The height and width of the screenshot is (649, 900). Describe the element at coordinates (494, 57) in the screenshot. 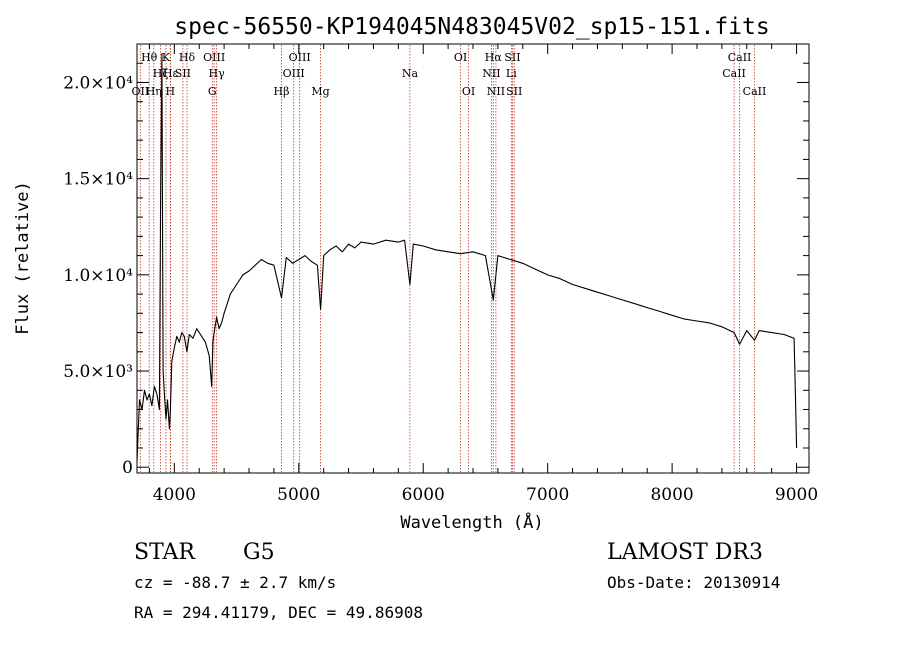

I see `line-label-20: Hα` at that location.